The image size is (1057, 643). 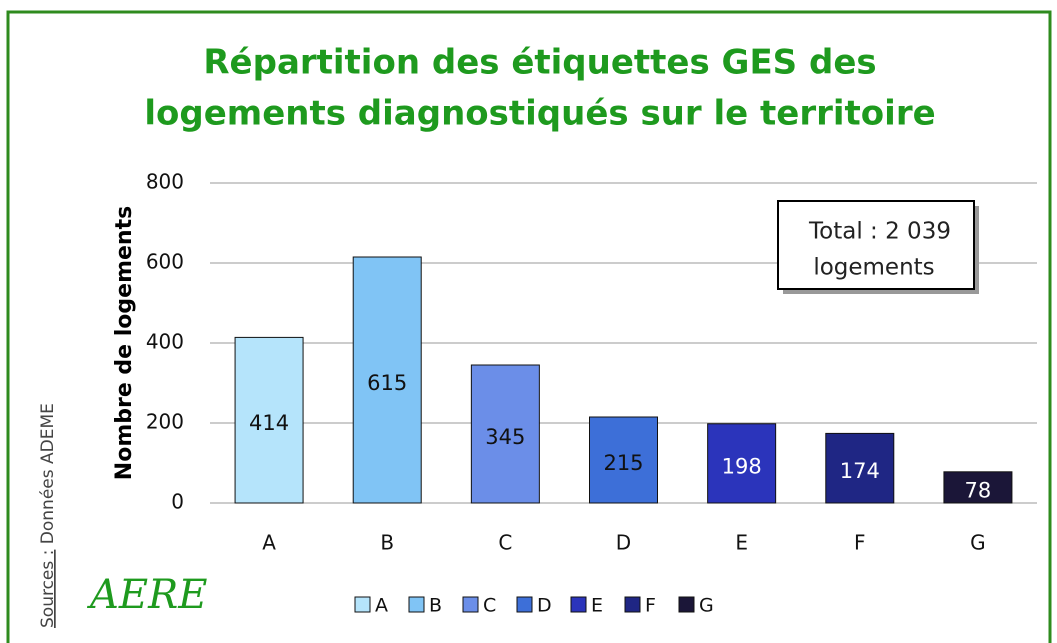 I want to click on y-axis-label: Nombre de logements, so click(x=124, y=343).